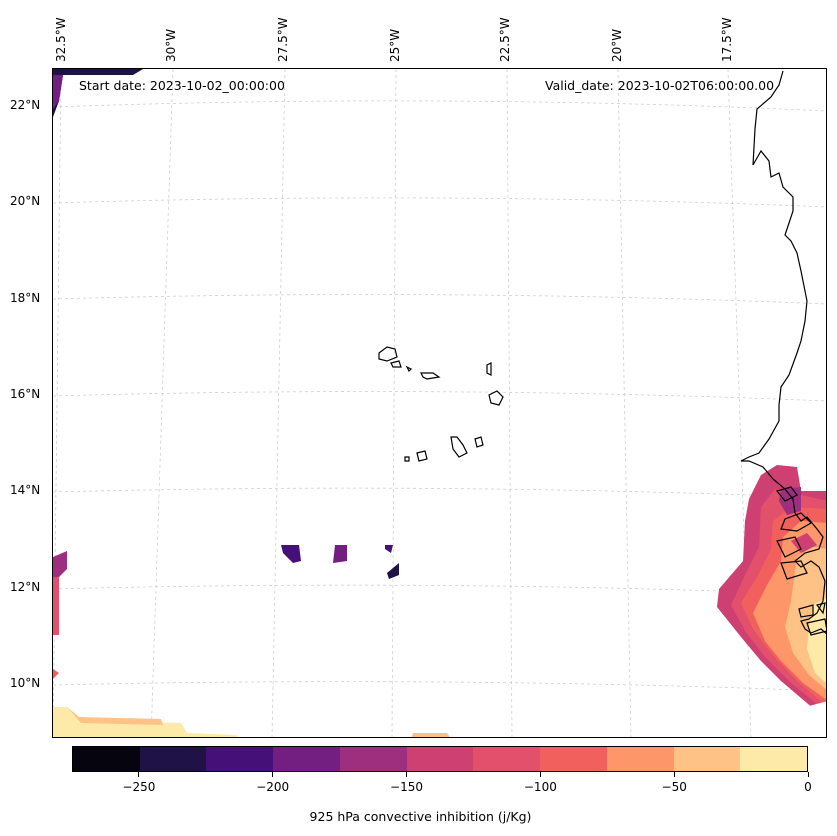  What do you see at coordinates (422, 456) in the screenshot?
I see `island-fogo` at bounding box center [422, 456].